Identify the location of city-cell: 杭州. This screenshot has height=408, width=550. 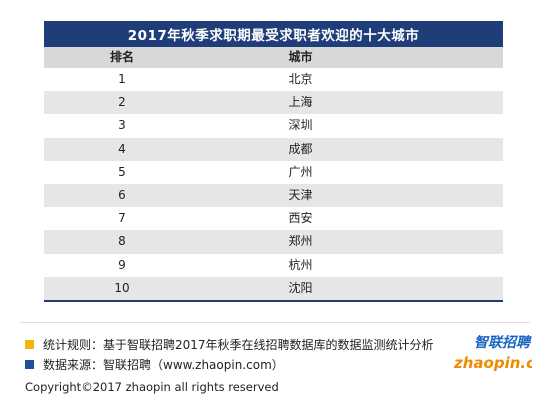
(300, 264).